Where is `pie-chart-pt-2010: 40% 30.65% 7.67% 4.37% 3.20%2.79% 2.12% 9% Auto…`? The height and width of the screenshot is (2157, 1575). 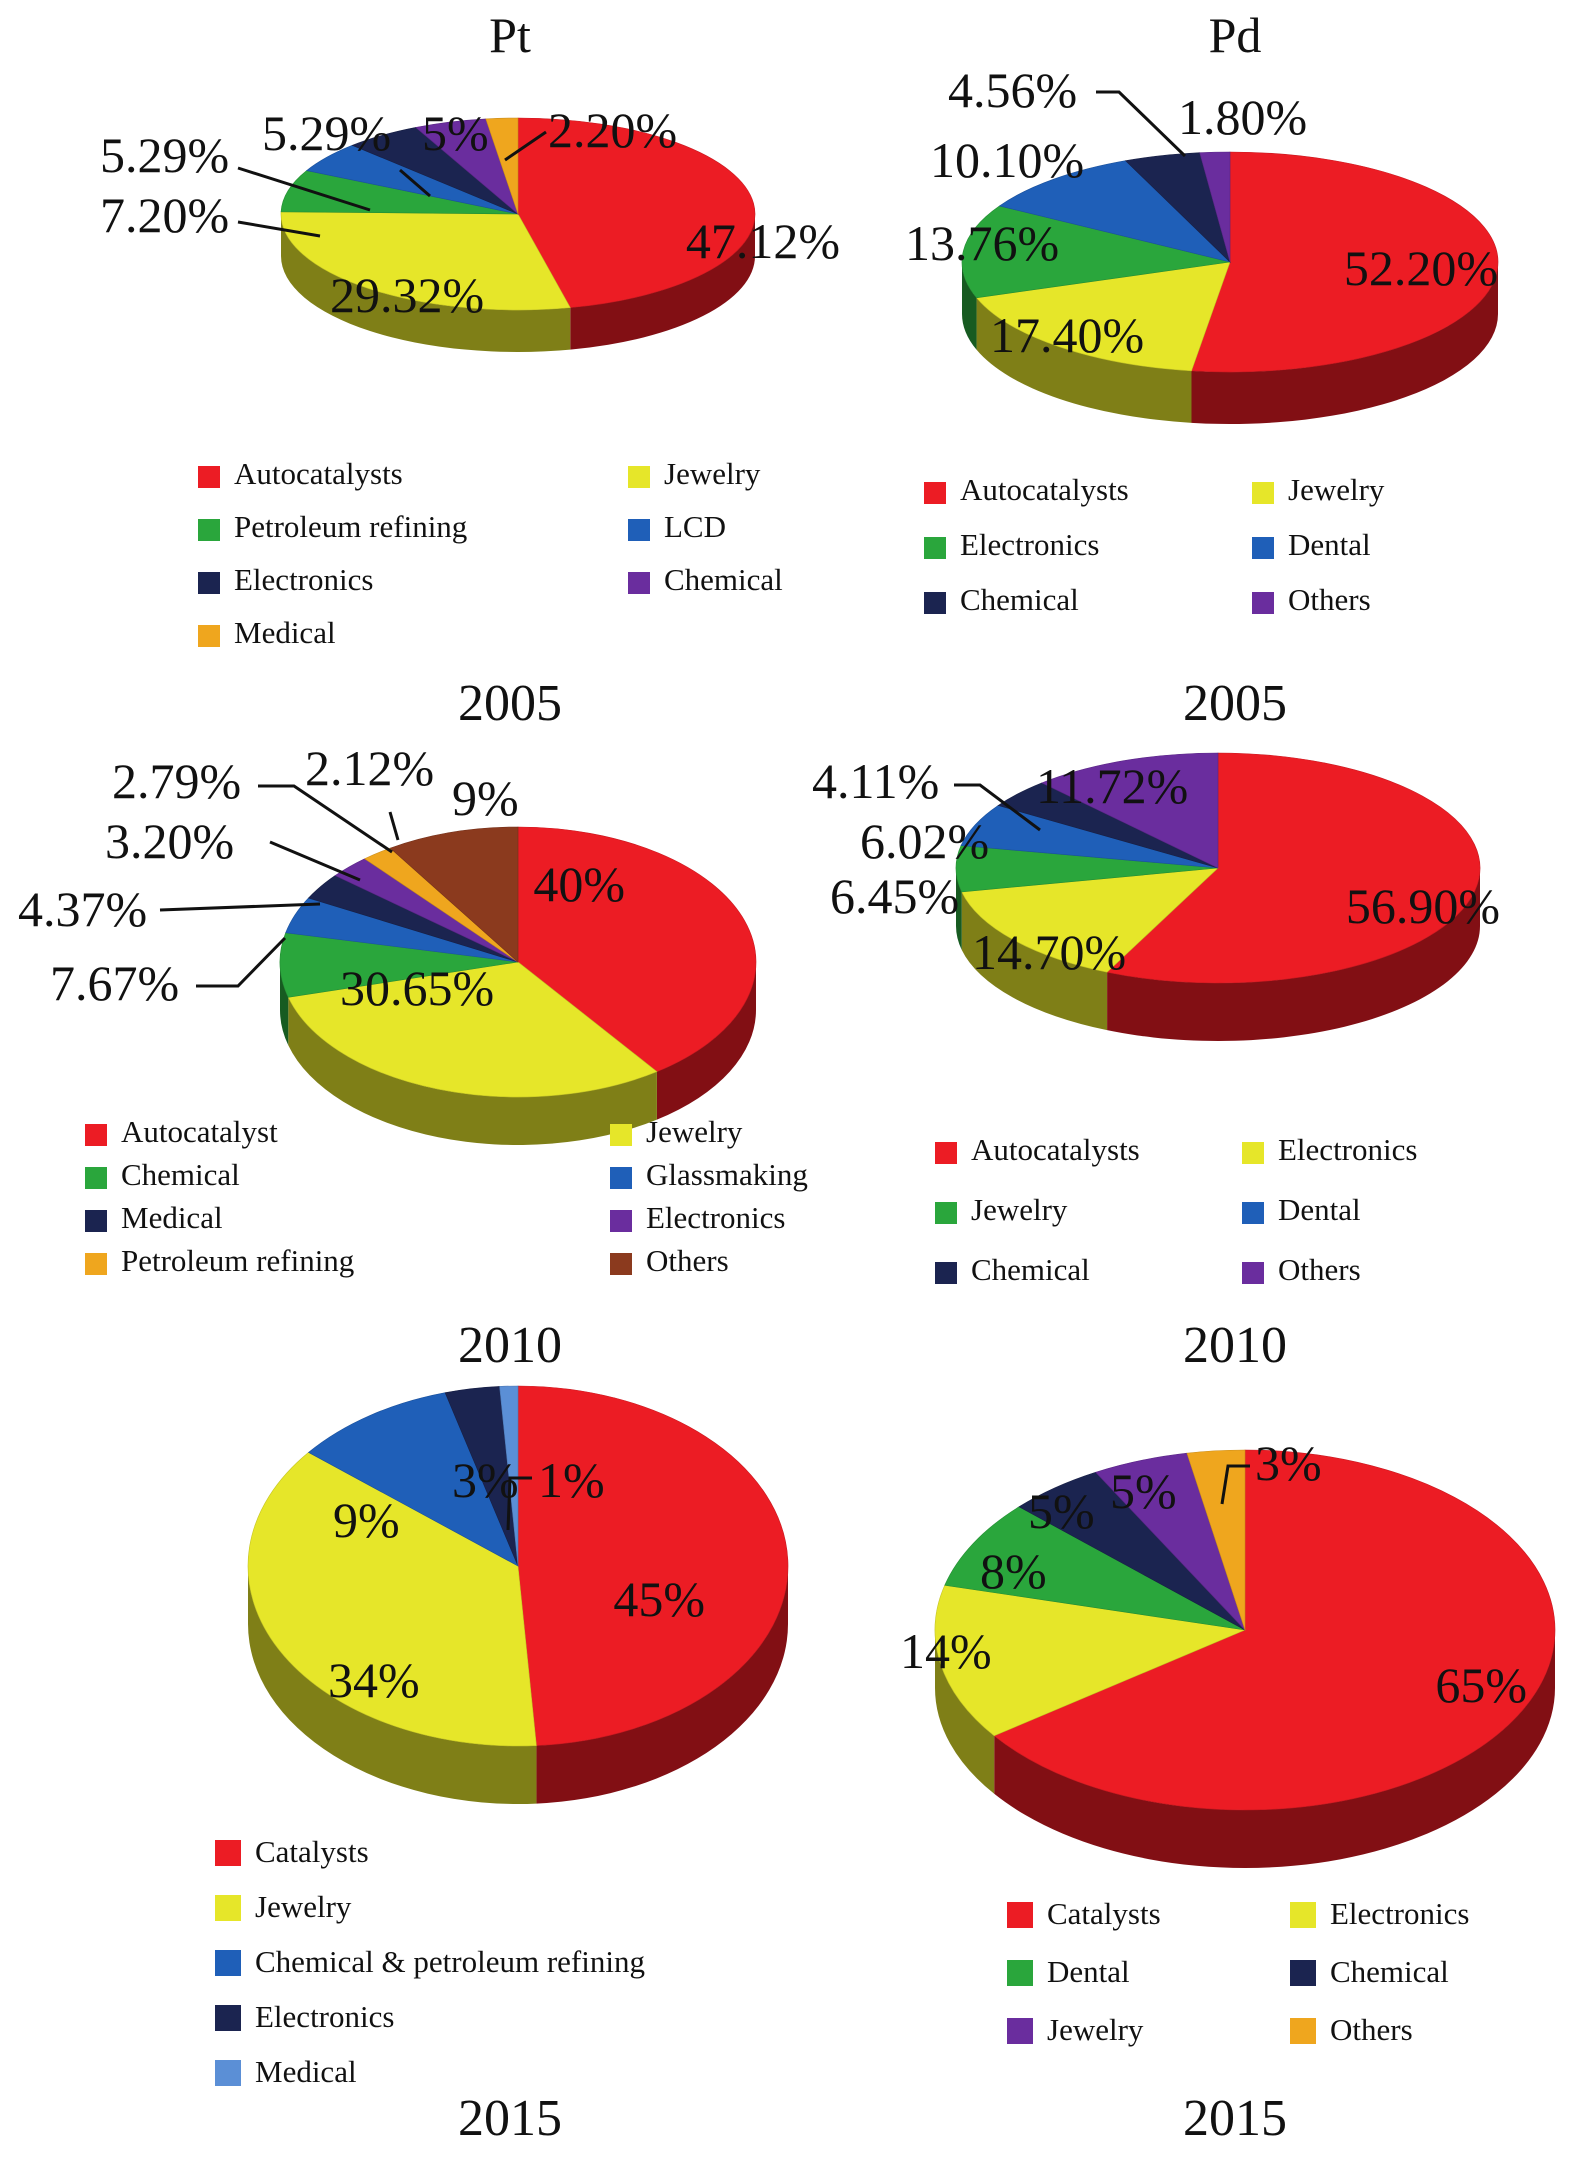 pie-chart-pt-2010: 40% 30.65% 7.67% 4.37% 3.20%2.79% 2.12% 9% Auto… is located at coordinates (413, 1057).